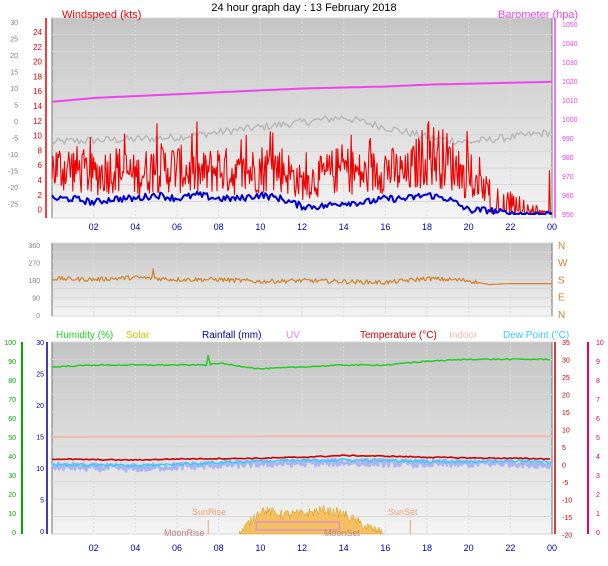 The image size is (608, 566). I want to click on humidity-y-tick-label: 90, so click(12, 362).